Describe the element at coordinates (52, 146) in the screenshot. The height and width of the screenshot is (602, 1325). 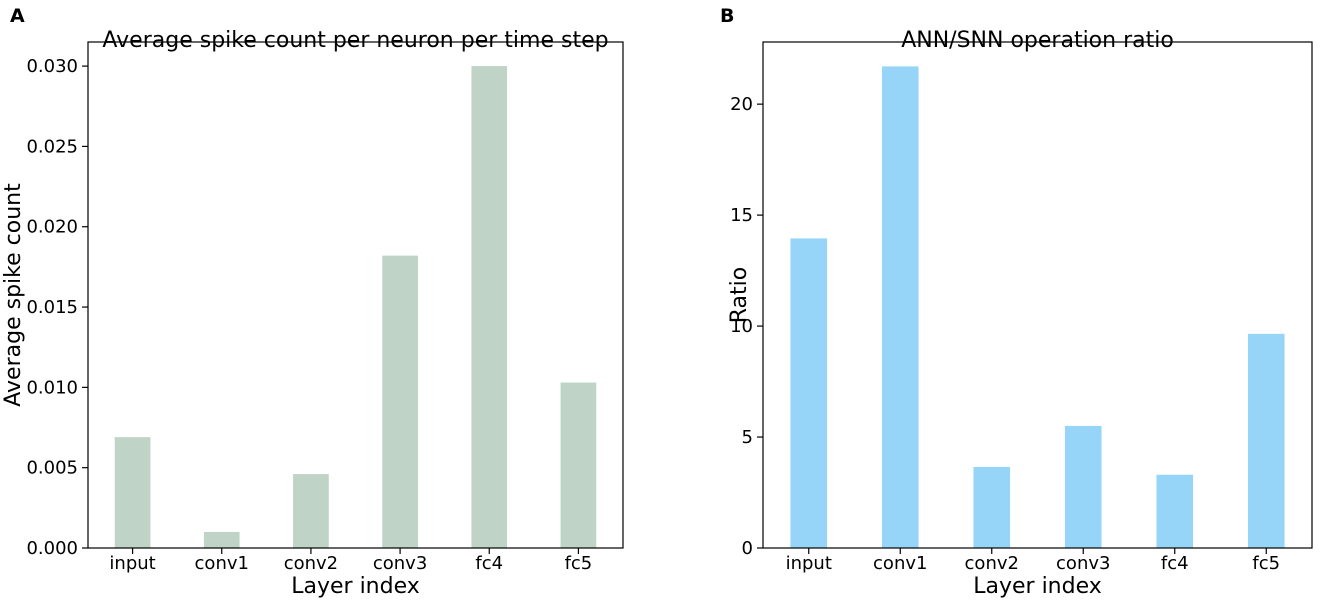
I see `y-tick-label: 0.025` at that location.